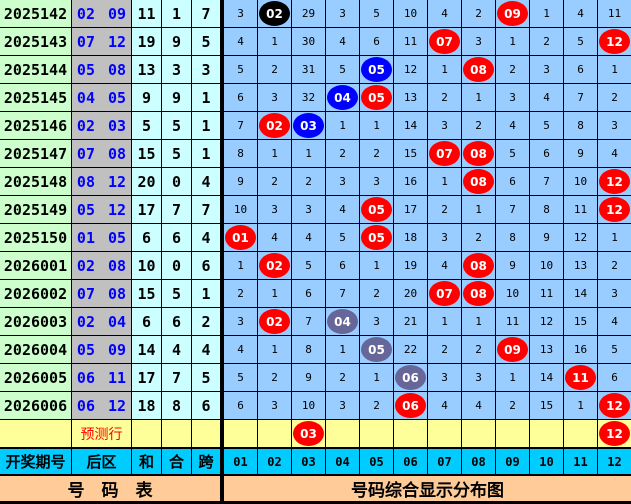 The height and width of the screenshot is (504, 631). Describe the element at coordinates (410, 237) in the screenshot. I see `dist-cell: 18` at that location.